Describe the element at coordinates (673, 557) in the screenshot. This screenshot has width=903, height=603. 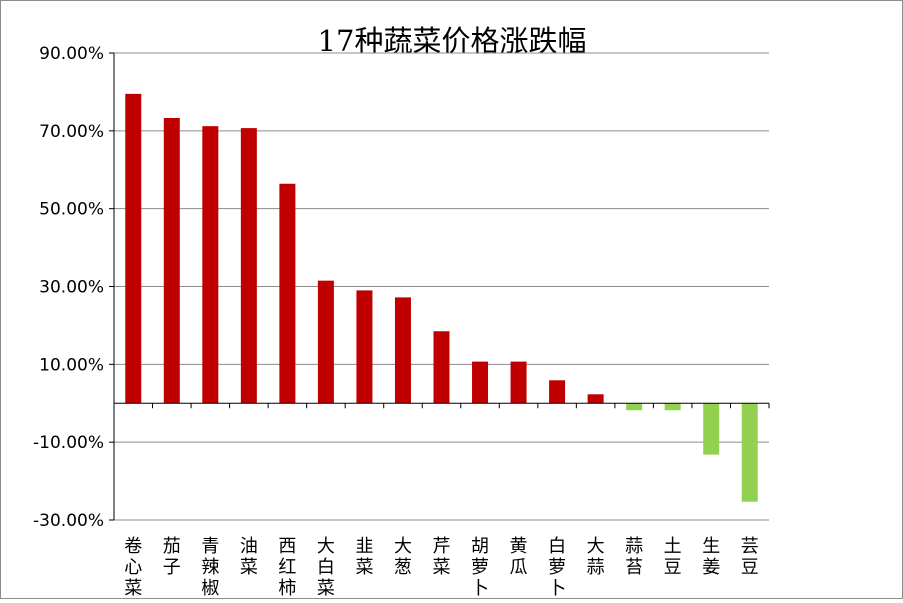
I see `category-label-15: 土豆` at that location.